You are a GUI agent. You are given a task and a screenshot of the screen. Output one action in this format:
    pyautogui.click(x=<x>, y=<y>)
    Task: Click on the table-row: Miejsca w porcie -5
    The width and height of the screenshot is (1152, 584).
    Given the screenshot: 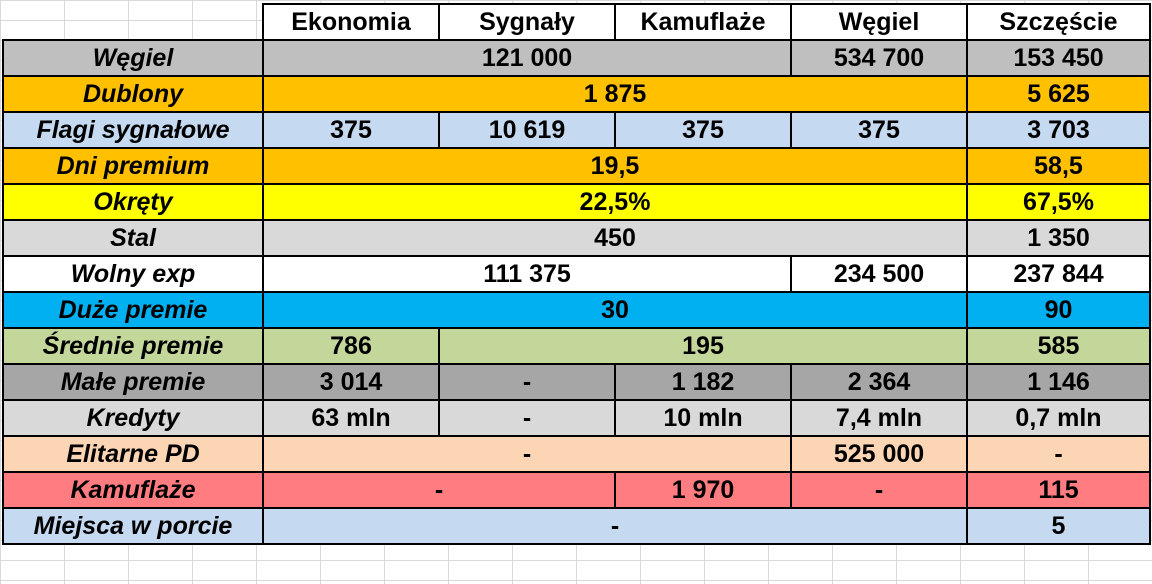 What is the action you would take?
    pyautogui.click(x=576, y=526)
    